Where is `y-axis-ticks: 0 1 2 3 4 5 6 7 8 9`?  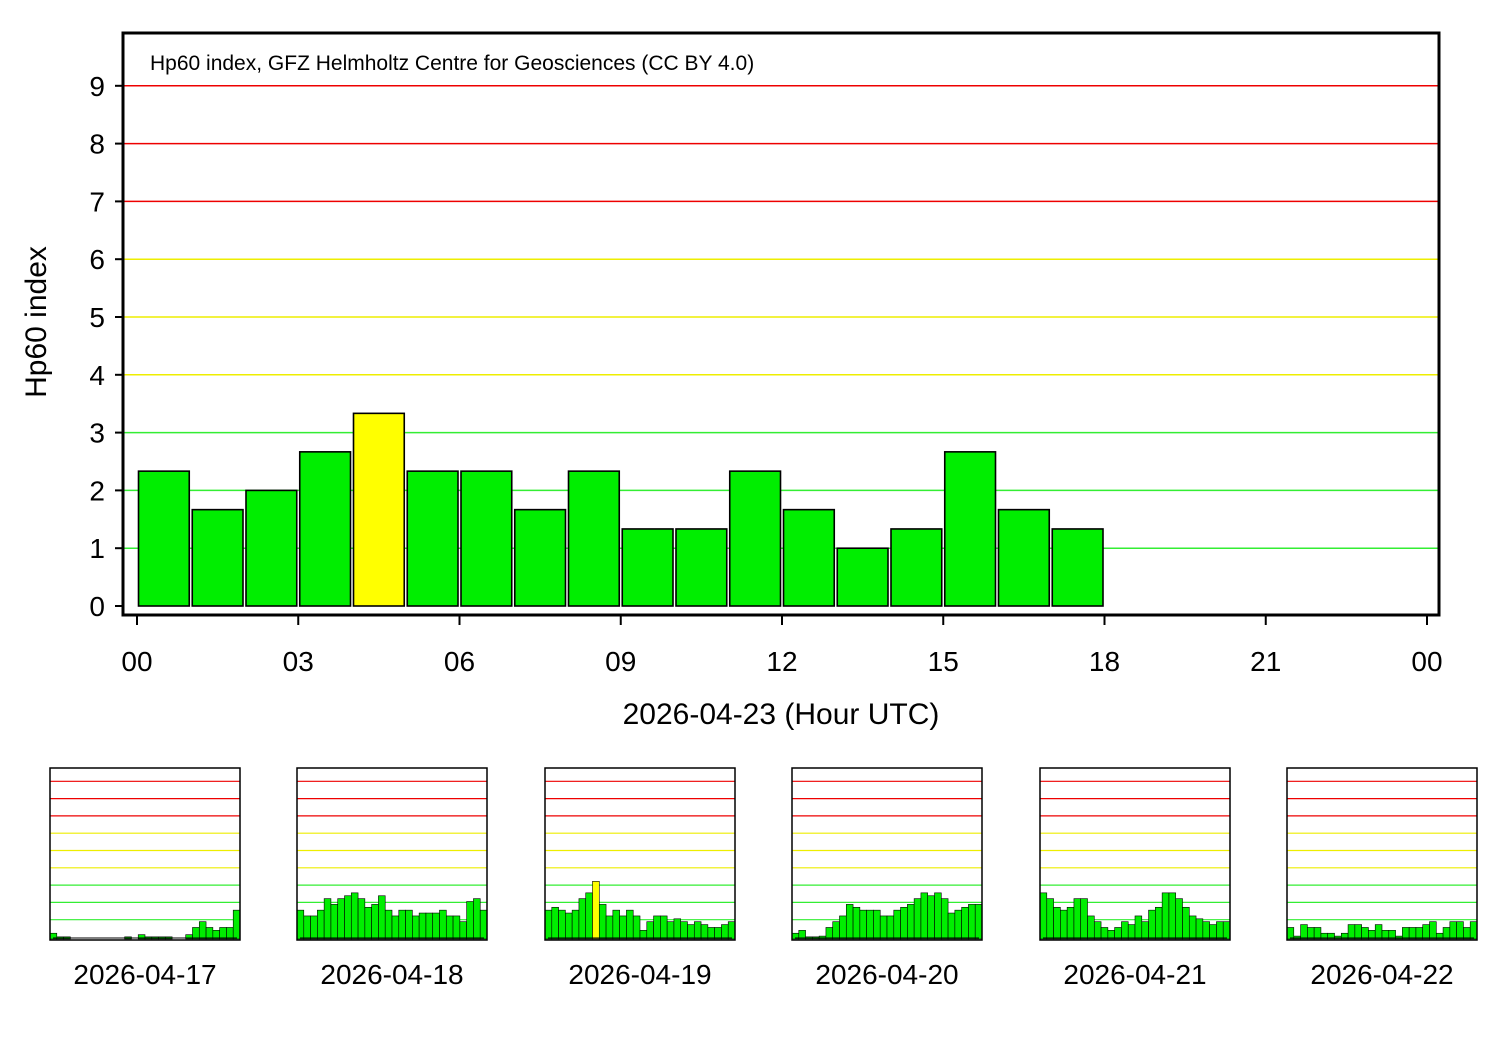
y-axis-ticks: 0 1 2 3 4 5 6 7 8 9 is located at coordinates (106, 346).